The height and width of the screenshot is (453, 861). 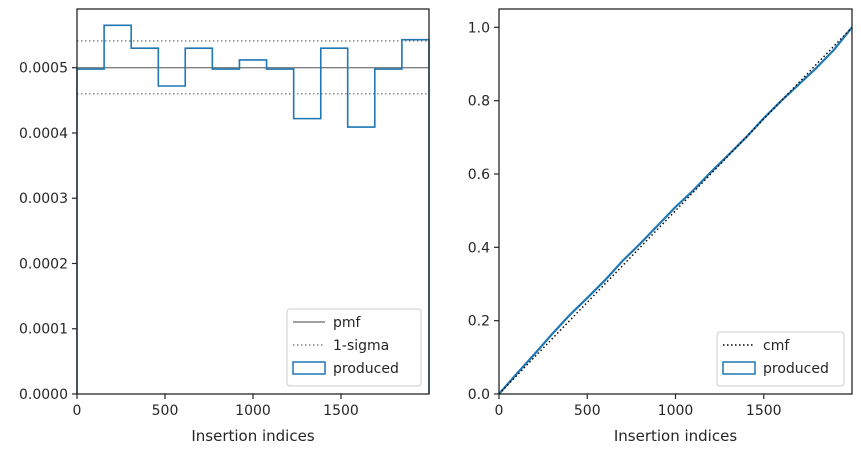 What do you see at coordinates (165, 411) in the screenshot?
I see `left-x-tick-label: 500` at bounding box center [165, 411].